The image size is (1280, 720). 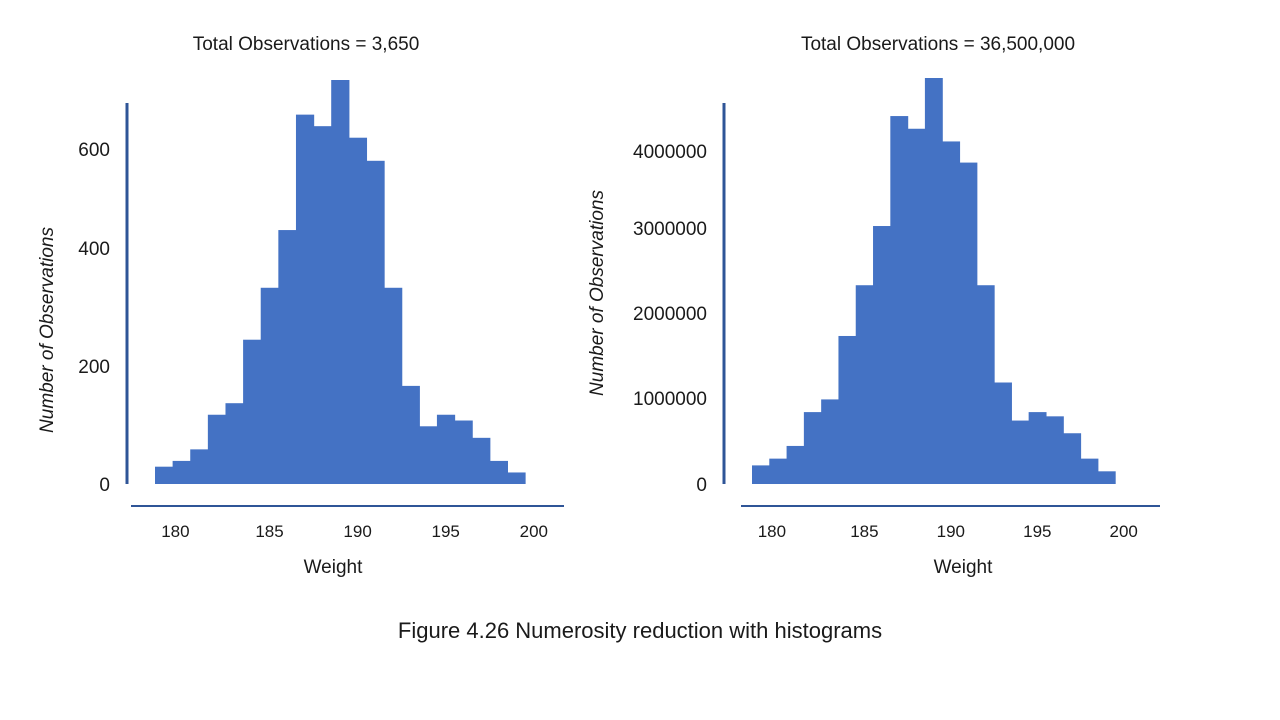 I want to click on y-tick-label: 400, so click(x=94, y=249).